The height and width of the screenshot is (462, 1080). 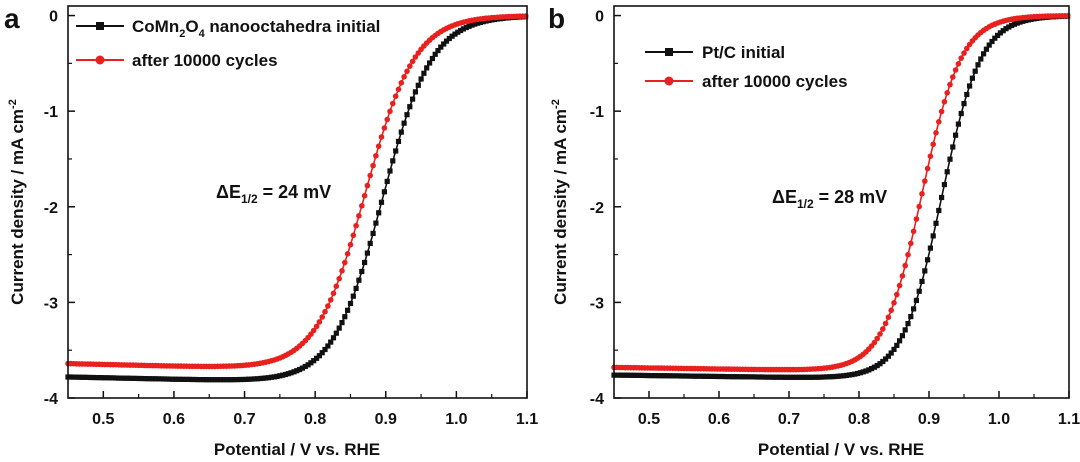 I want to click on legend-label: Pt/C initial, so click(x=743, y=52).